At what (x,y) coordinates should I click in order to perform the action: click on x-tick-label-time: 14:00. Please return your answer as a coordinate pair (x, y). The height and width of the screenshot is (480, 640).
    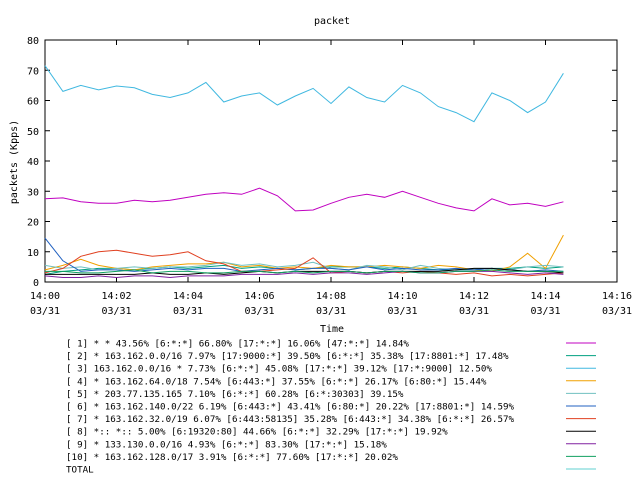
    Looking at the image, I should click on (45, 296).